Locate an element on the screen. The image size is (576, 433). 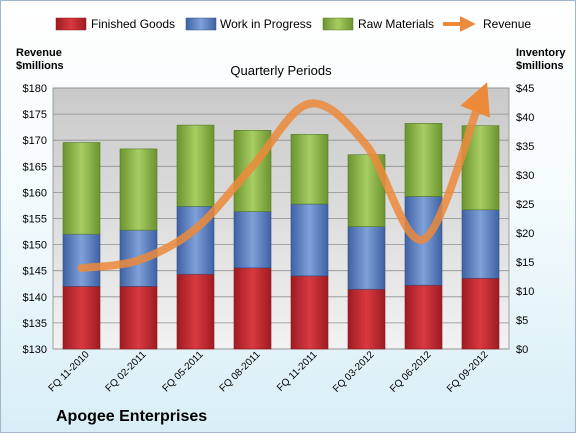
left-tick-label: $150 is located at coordinates (35, 246).